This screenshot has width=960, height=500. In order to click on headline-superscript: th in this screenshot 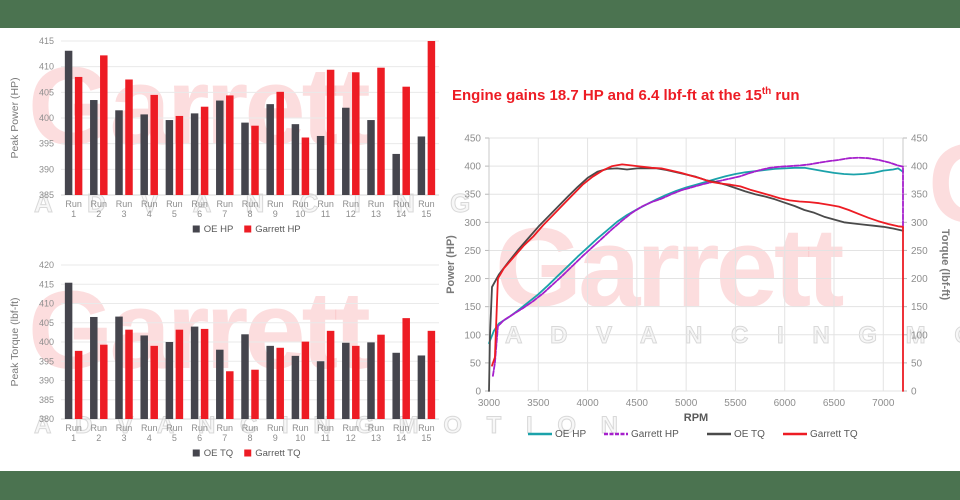, I will do `click(766, 91)`.